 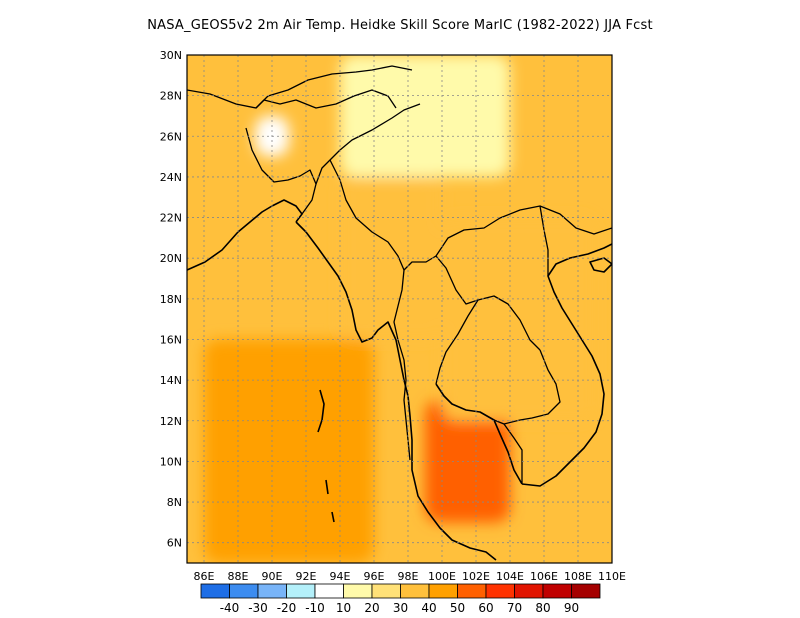 I want to click on colorbar-label: 20, so click(x=371, y=608).